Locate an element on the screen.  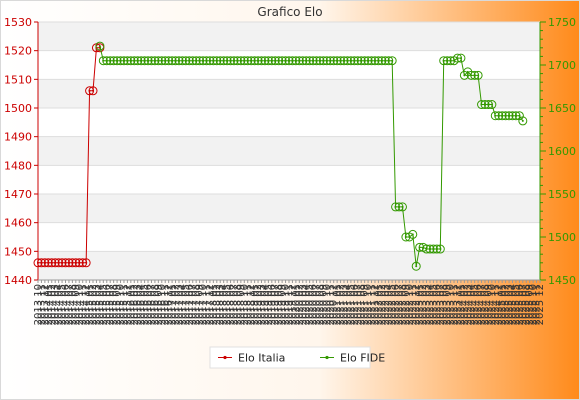
x-axis-tick-label: 2023 02 is located at coordinates (423, 304).